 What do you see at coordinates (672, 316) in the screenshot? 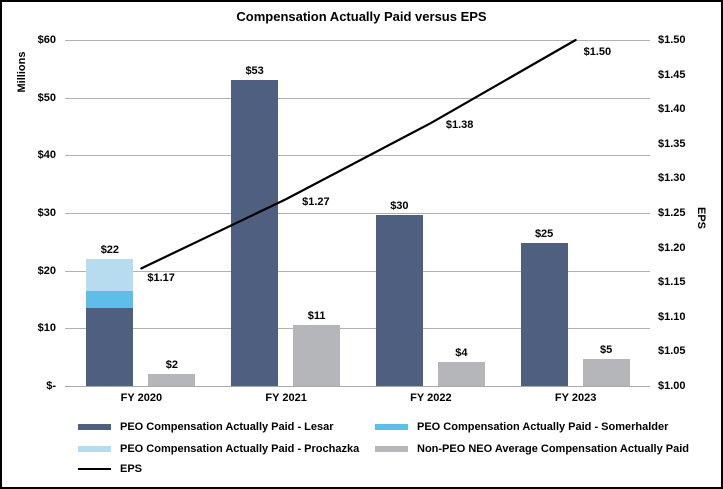
I see `right-tick-label: $1.10` at bounding box center [672, 316].